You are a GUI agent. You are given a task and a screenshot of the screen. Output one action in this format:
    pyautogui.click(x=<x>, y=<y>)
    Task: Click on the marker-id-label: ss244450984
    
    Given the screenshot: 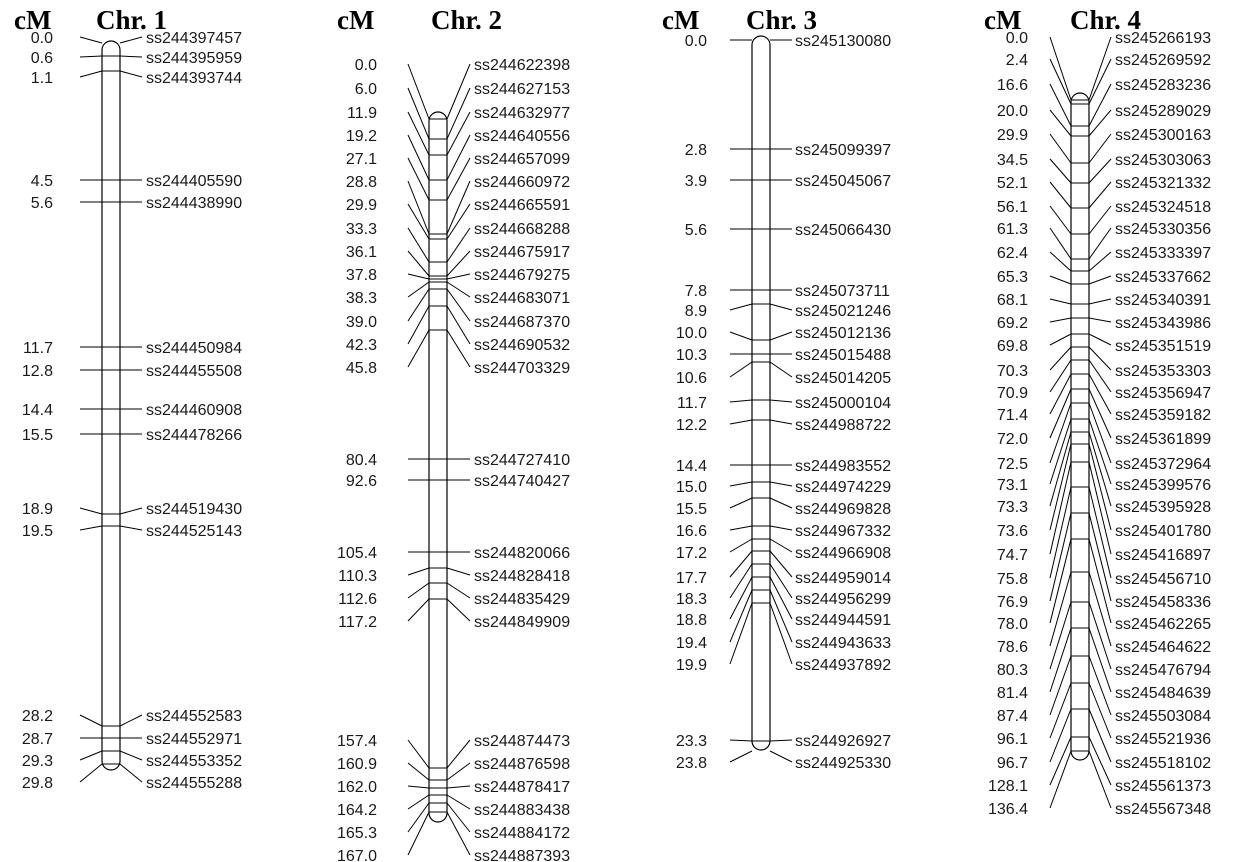 What is the action you would take?
    pyautogui.click(x=194, y=348)
    